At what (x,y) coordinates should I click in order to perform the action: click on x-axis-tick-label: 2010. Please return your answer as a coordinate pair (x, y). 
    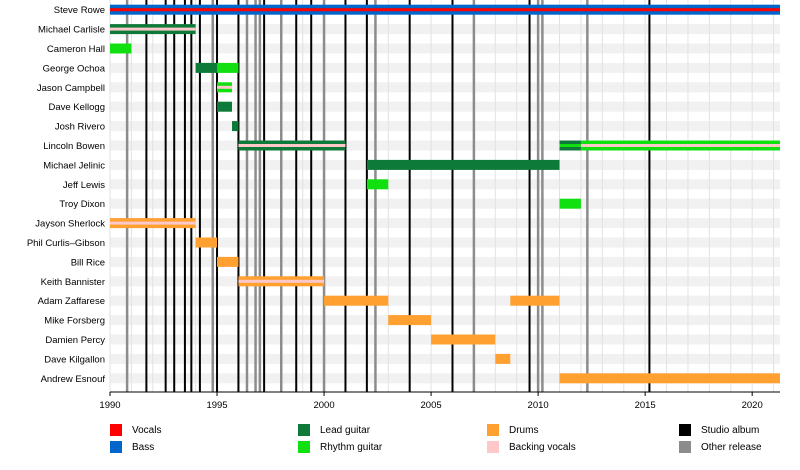
    Looking at the image, I should click on (538, 405).